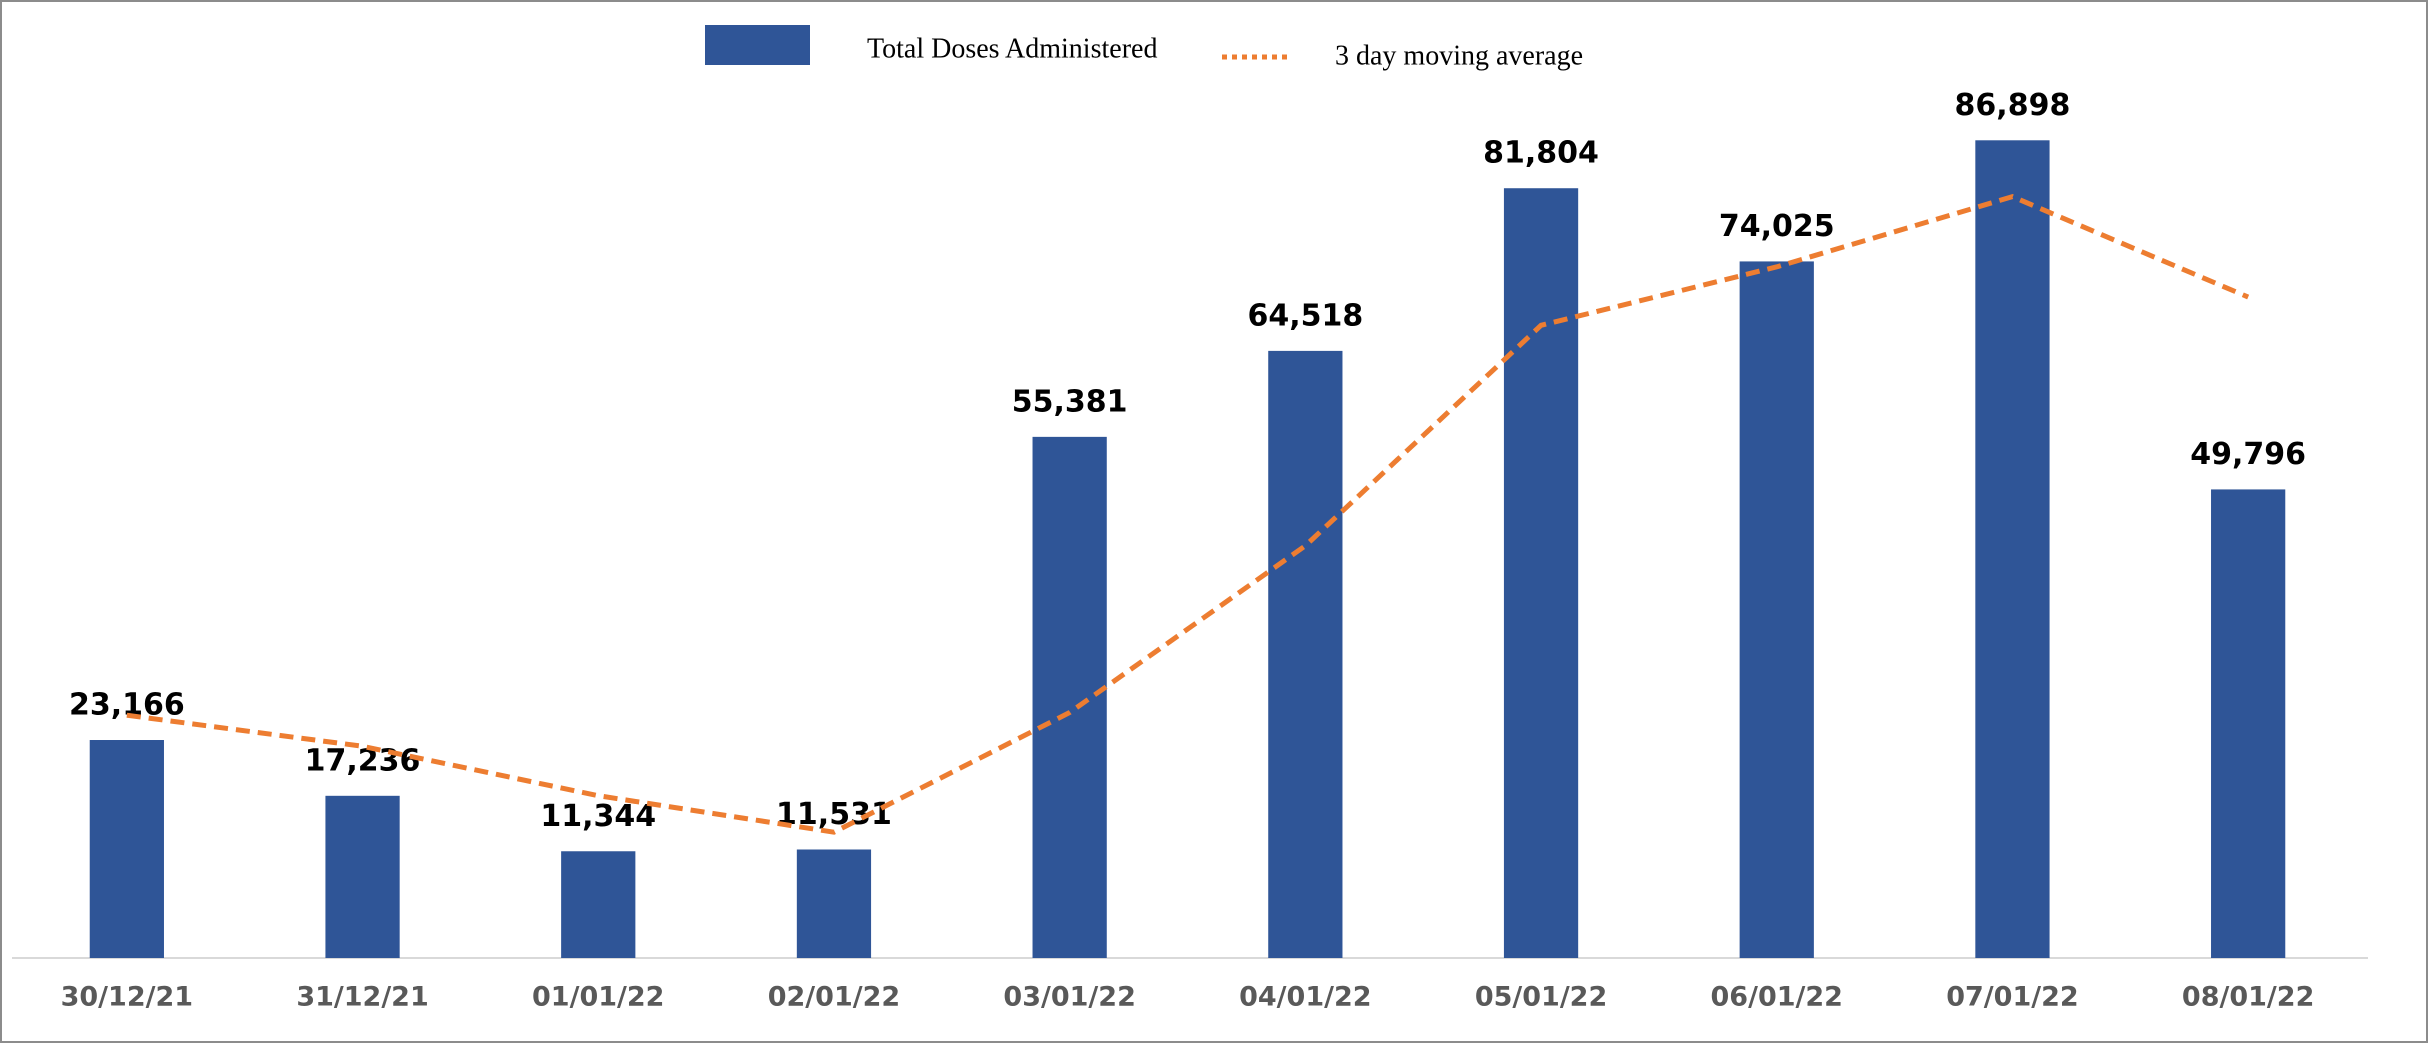 Image resolution: width=2428 pixels, height=1043 pixels. Describe the element at coordinates (1777, 226) in the screenshot. I see `data-label: 74,025` at that location.